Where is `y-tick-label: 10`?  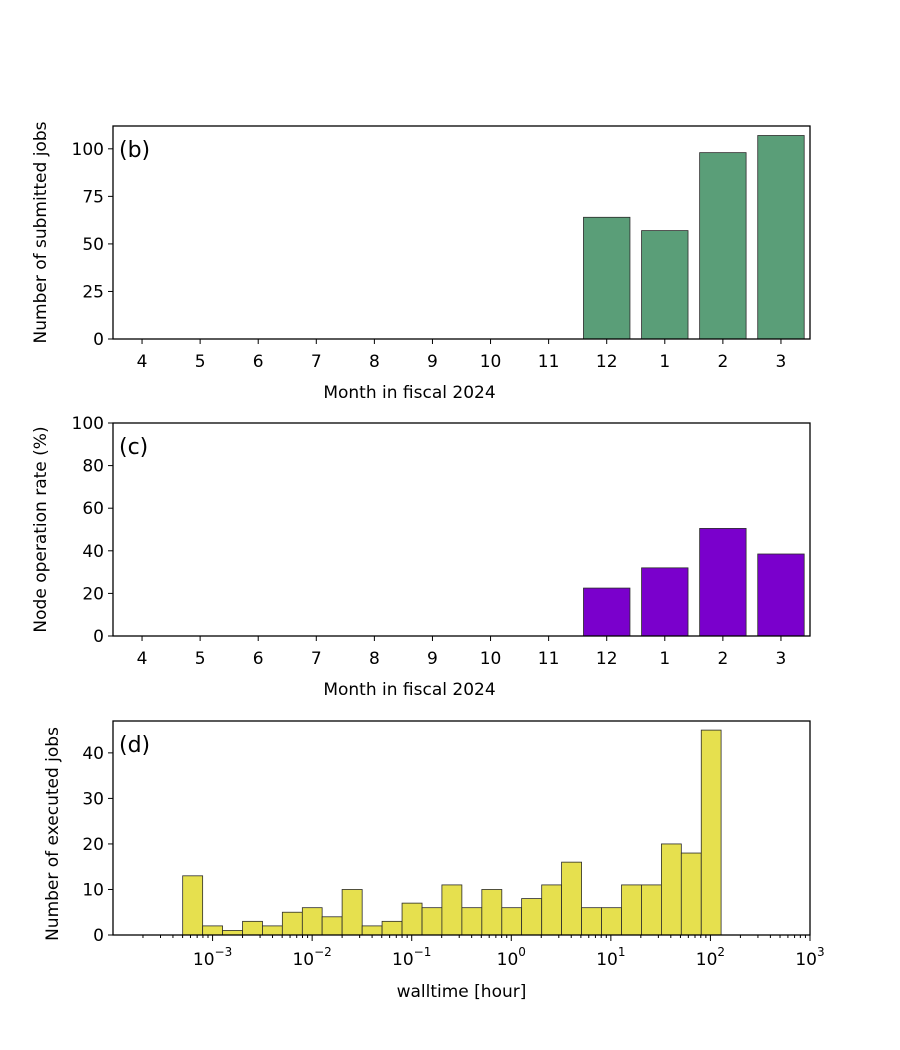 y-tick-label: 10 is located at coordinates (93, 890).